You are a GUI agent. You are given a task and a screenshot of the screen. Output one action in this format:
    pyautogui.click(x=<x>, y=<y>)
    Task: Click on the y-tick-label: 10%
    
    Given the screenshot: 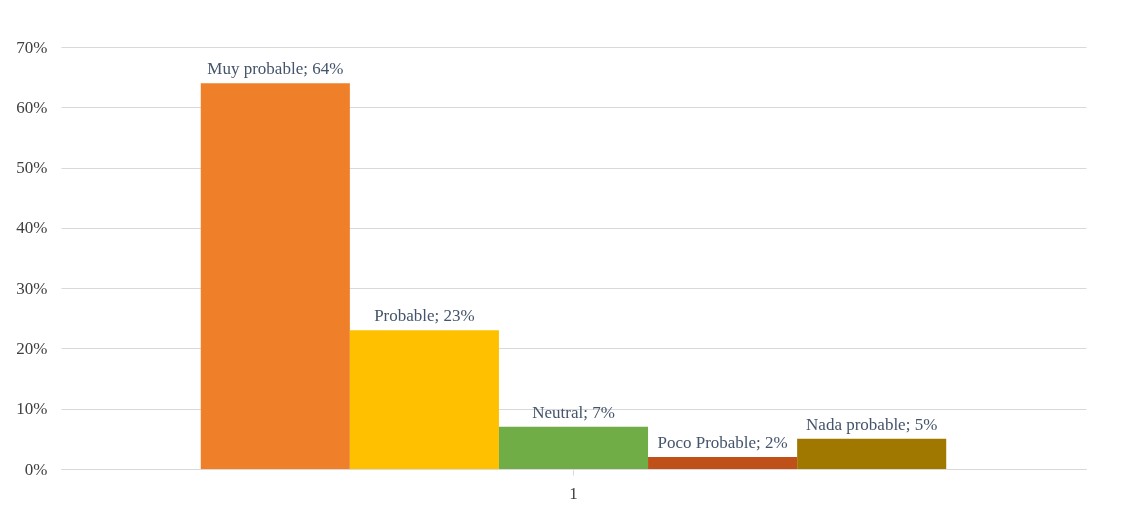 What is the action you would take?
    pyautogui.click(x=32, y=409)
    